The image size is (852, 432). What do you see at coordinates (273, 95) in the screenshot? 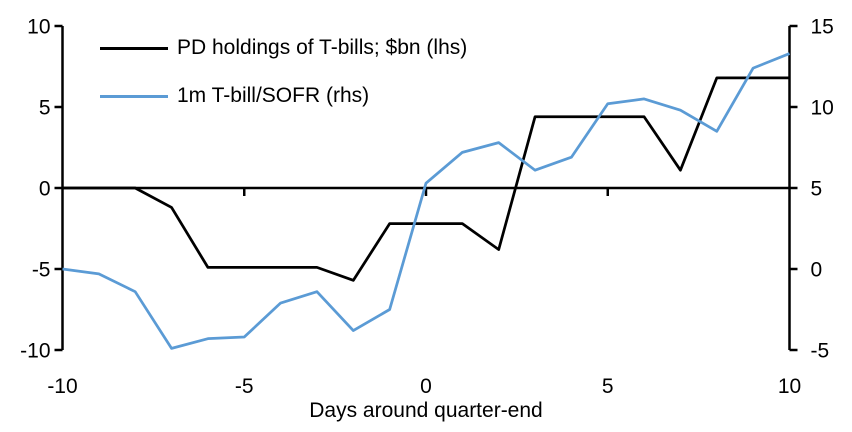
I see `legend-label-tbill-sofr: 1m T-bill/SOFR (rhs)` at bounding box center [273, 95].